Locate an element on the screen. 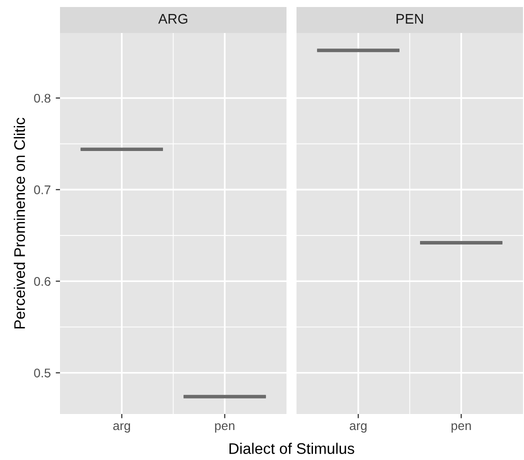 The height and width of the screenshot is (460, 524). chart-title: PEN is located at coordinates (409, 19).